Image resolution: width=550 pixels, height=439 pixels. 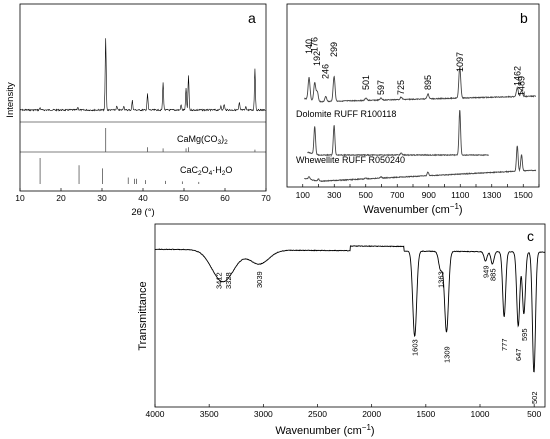 What do you see at coordinates (425, 414) in the screenshot?
I see `c-xtick-label-5: 1500` at bounding box center [425, 414].